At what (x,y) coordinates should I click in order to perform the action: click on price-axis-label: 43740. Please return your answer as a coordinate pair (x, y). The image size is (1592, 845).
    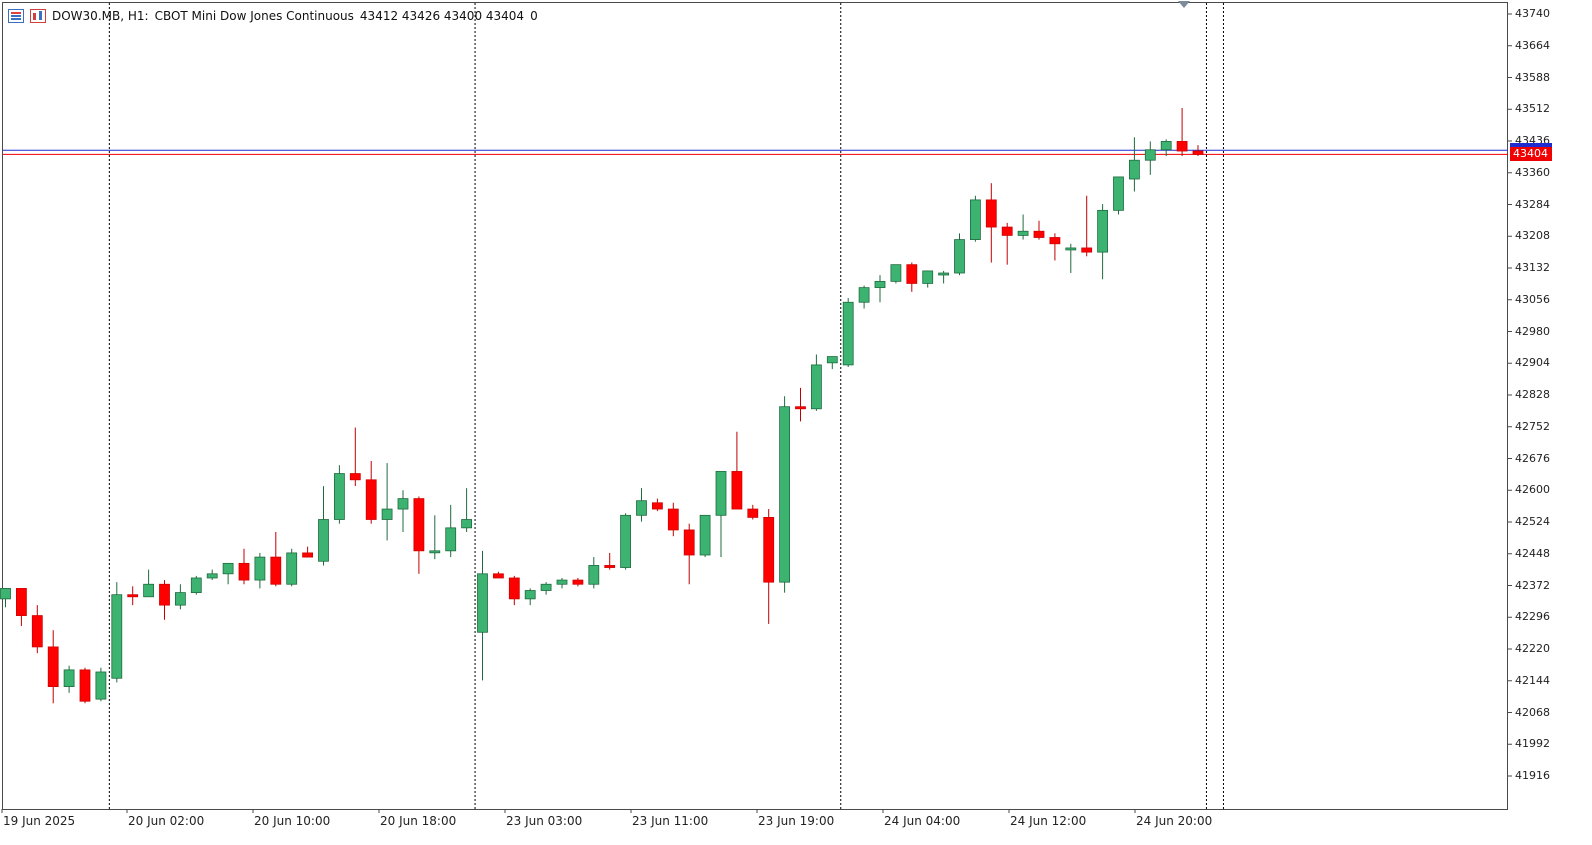
    Looking at the image, I should click on (1532, 13).